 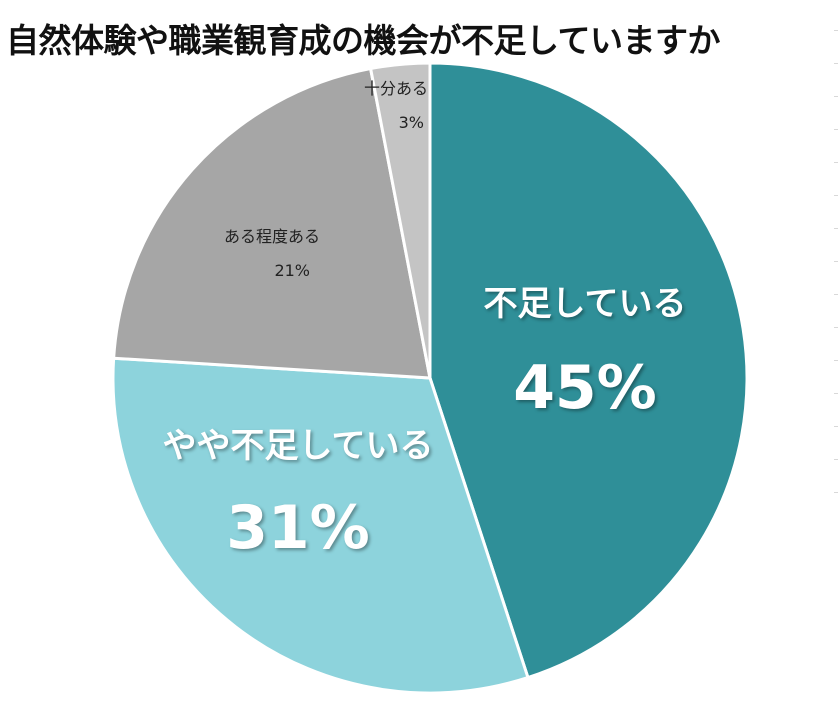 What do you see at coordinates (400, 220) in the screenshot?
I see `slice-sufficient` at bounding box center [400, 220].